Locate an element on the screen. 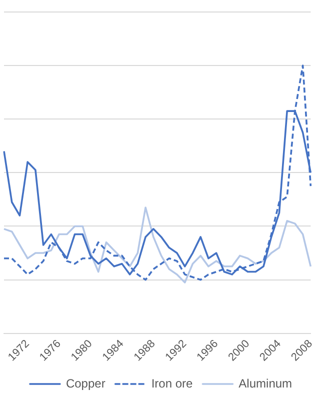 The height and width of the screenshot is (400, 324). legend-label: Copper is located at coordinates (86, 383).